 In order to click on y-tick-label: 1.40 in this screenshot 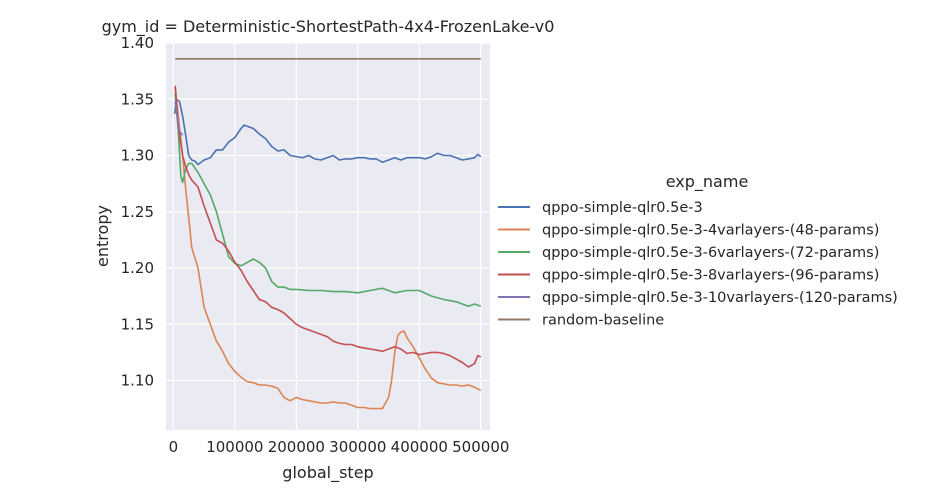, I will do `click(137, 43)`.